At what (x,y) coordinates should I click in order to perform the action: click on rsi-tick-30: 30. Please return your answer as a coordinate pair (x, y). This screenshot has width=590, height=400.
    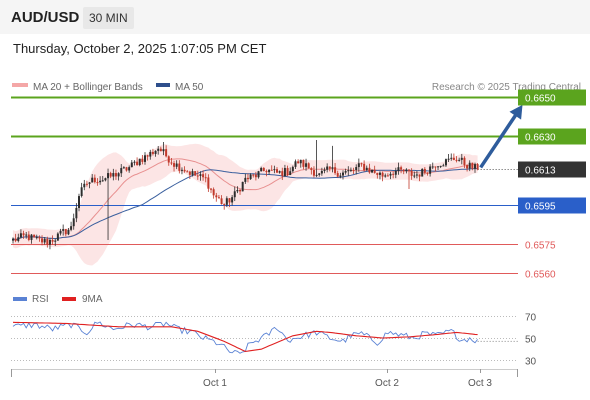
    Looking at the image, I should click on (531, 362).